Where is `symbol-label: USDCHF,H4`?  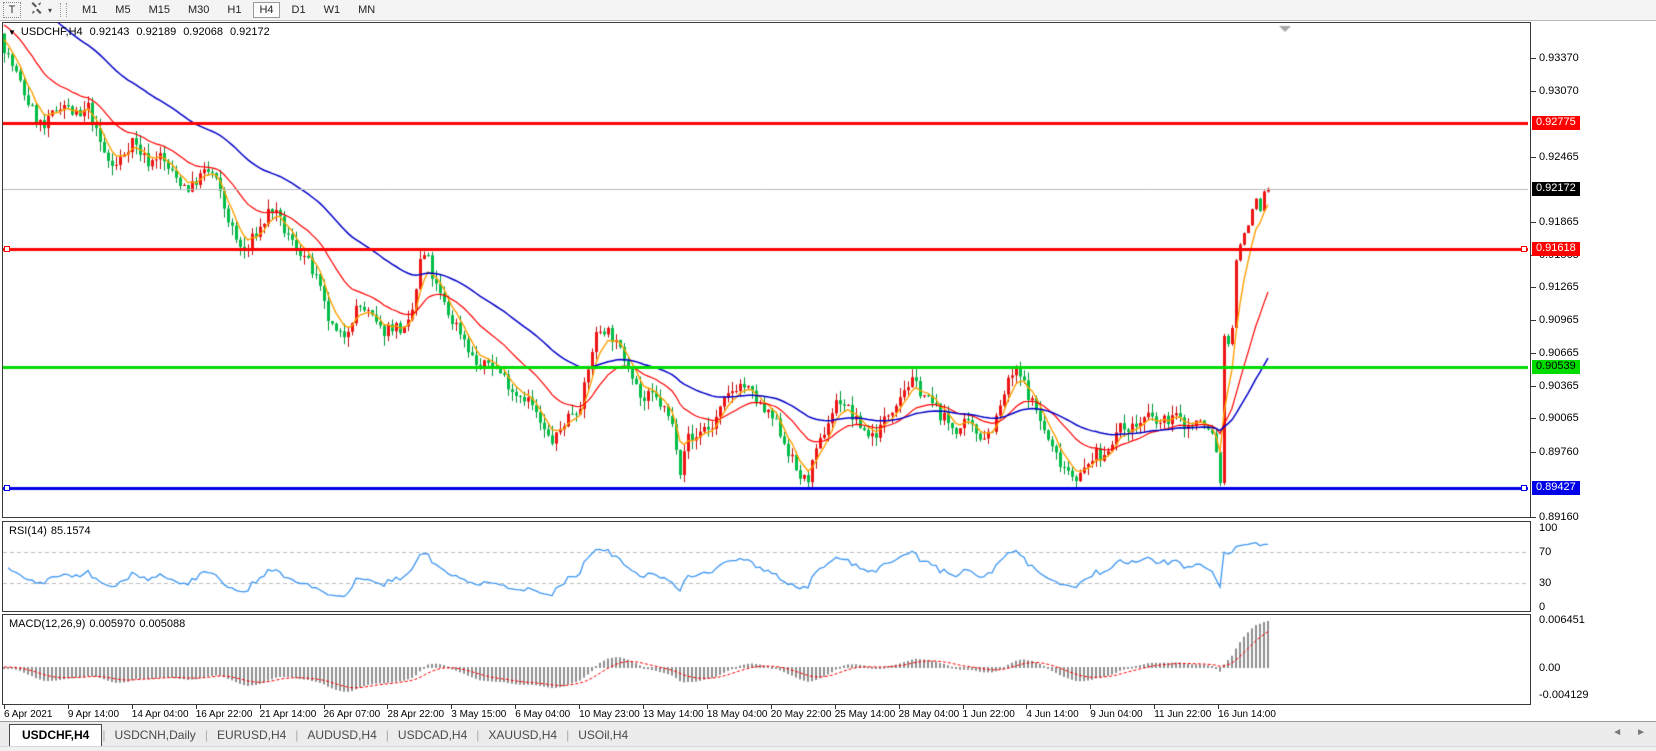 symbol-label: USDCHF,H4 is located at coordinates (51, 32).